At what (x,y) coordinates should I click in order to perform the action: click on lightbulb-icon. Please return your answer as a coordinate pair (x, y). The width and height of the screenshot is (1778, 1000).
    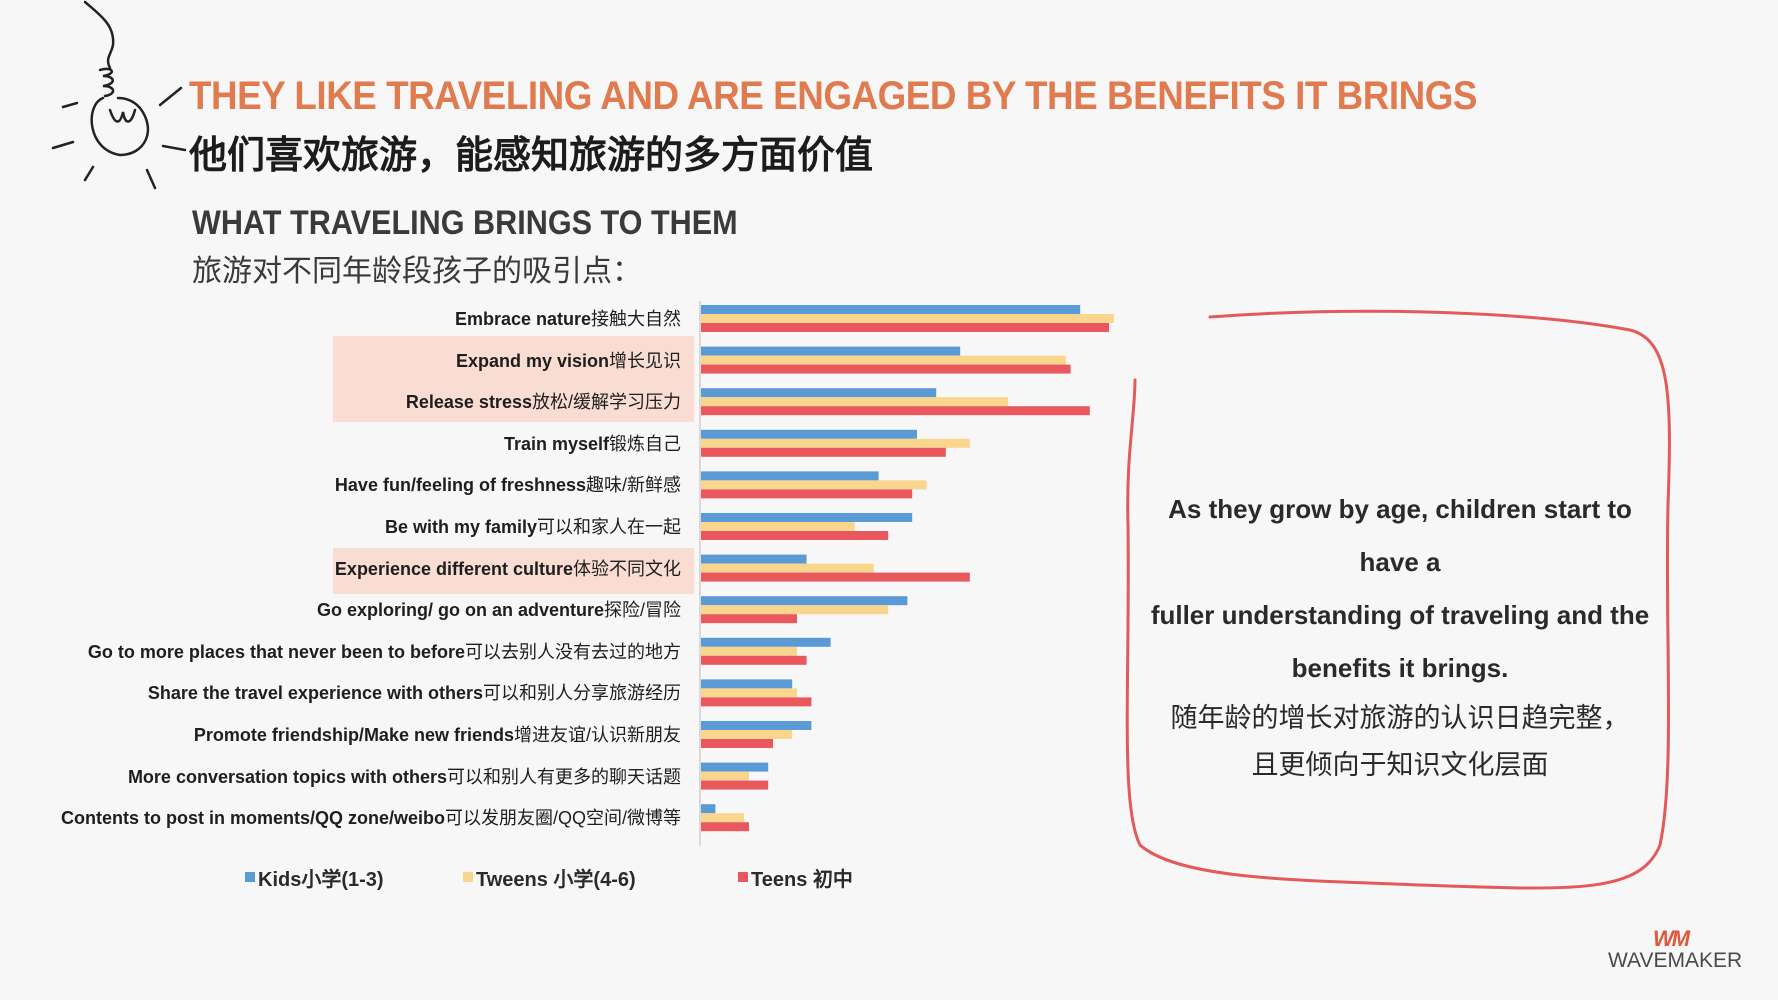
    Looking at the image, I should click on (119, 95).